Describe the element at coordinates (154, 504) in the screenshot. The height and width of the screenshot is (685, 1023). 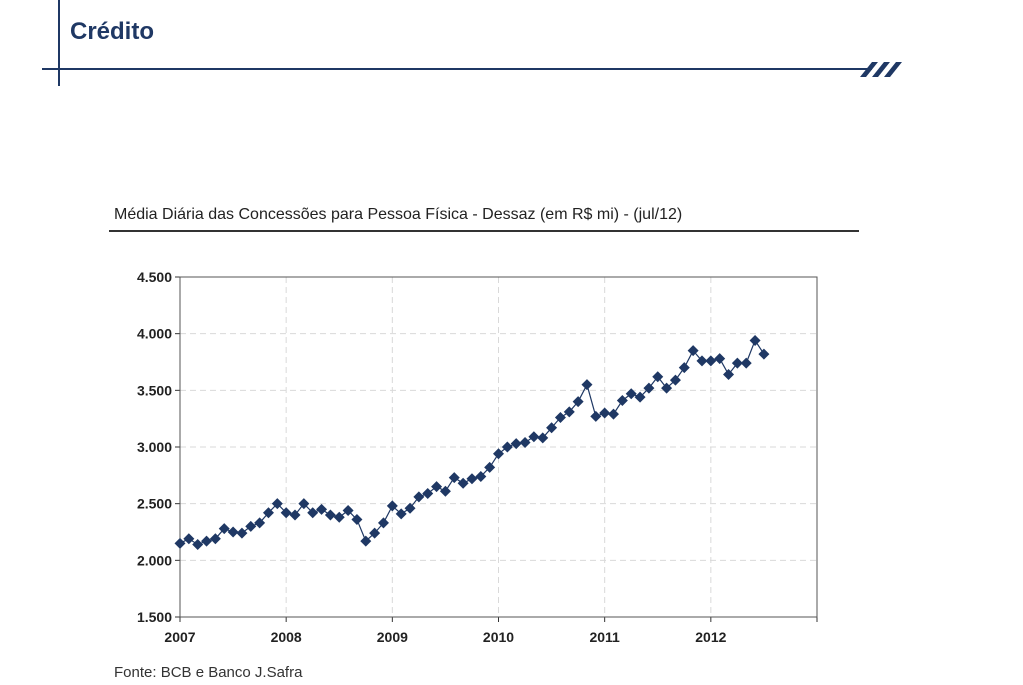
I see `y-tick-label: 2.500` at that location.